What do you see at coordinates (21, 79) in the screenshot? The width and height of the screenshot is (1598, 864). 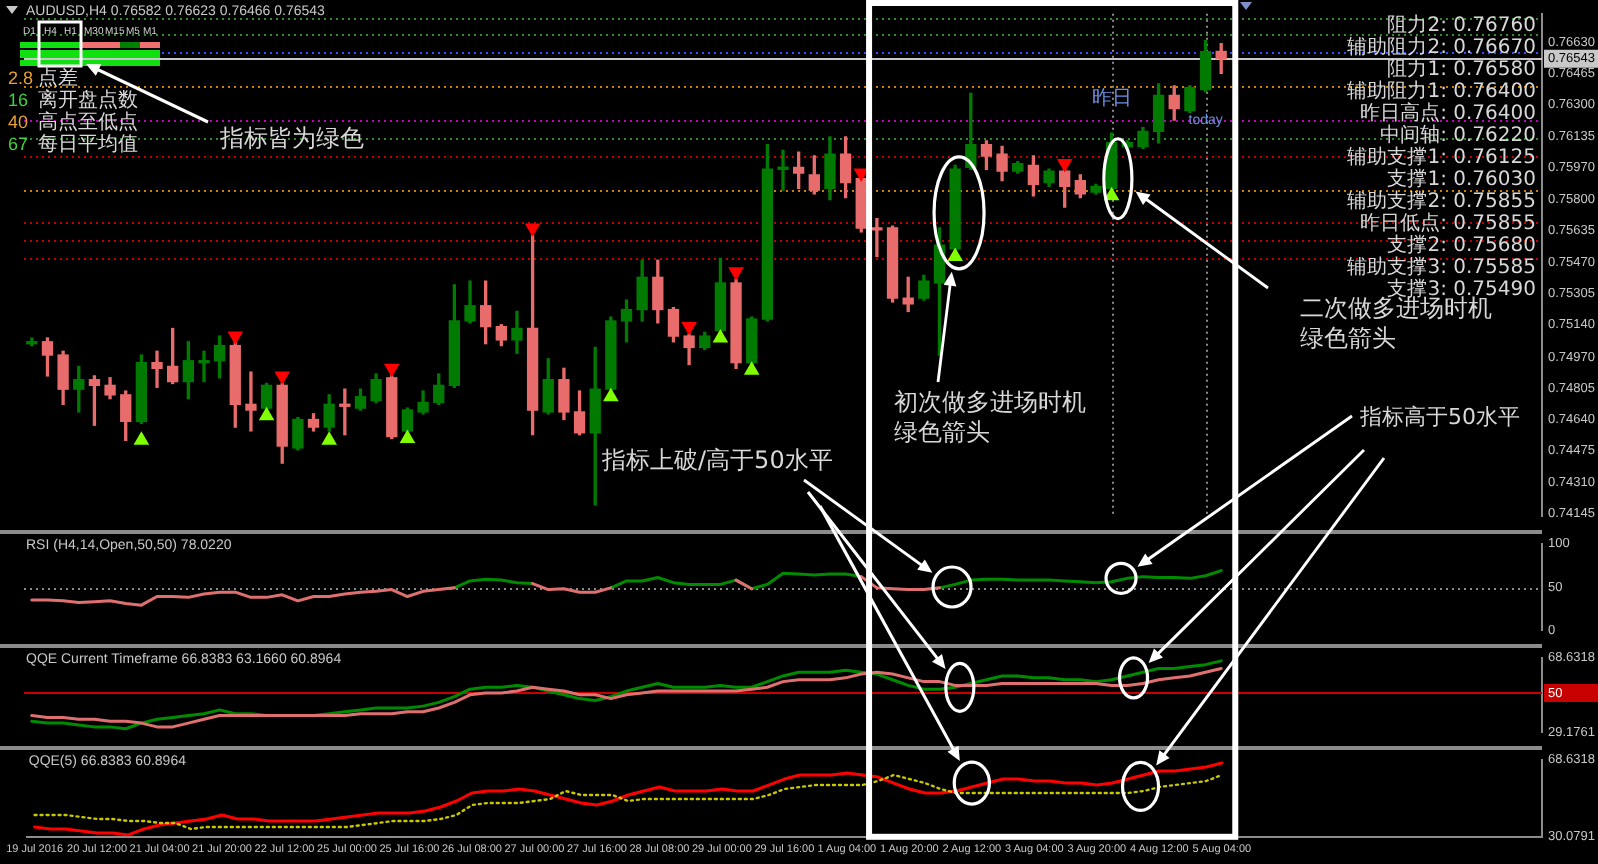 I see `annotation: 2.8` at bounding box center [21, 79].